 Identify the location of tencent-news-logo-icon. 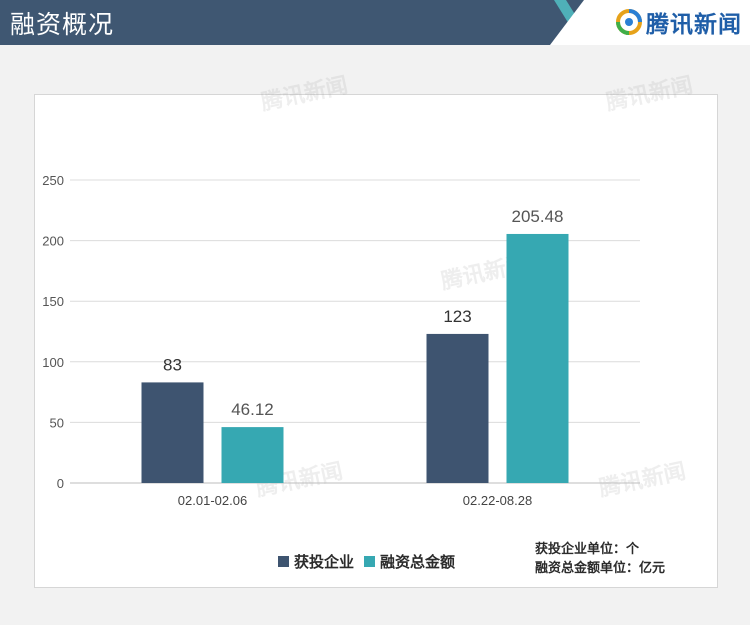
(629, 22).